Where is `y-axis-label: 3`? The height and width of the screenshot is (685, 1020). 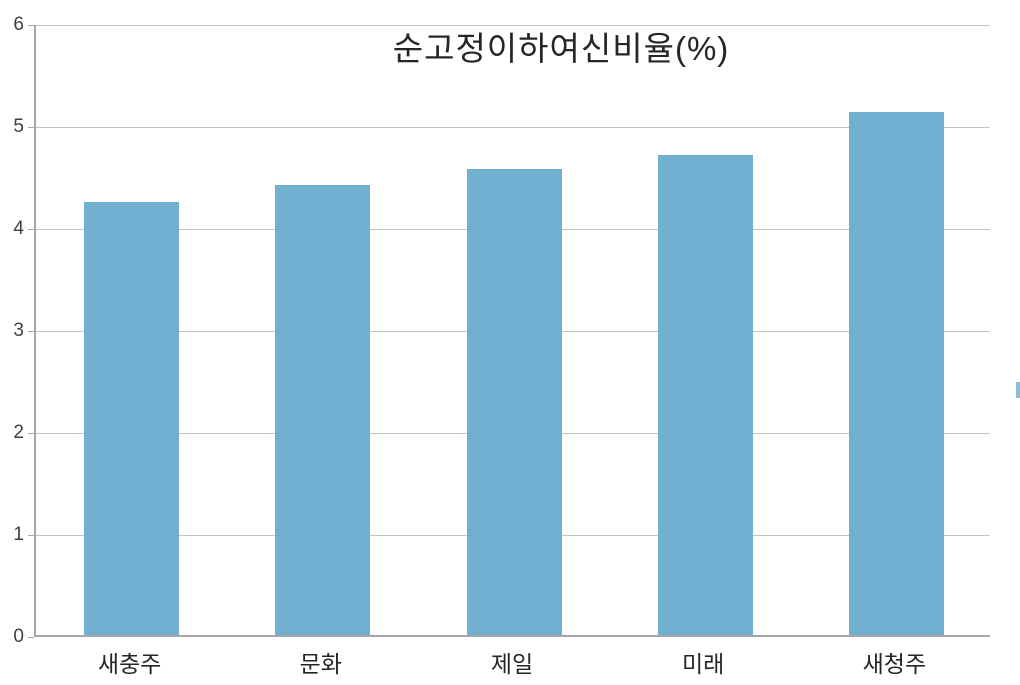 y-axis-label: 3 is located at coordinates (18, 330).